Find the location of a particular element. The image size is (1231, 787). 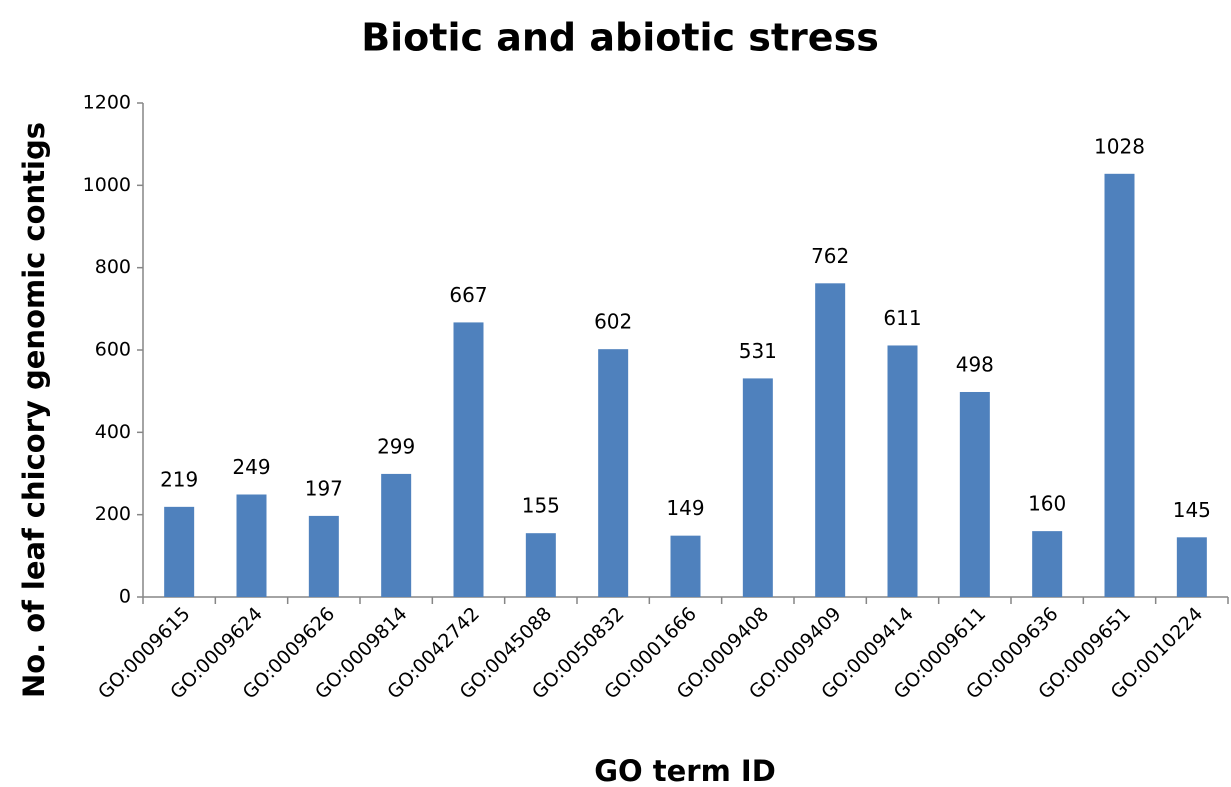

data-label: 155 is located at coordinates (541, 506).